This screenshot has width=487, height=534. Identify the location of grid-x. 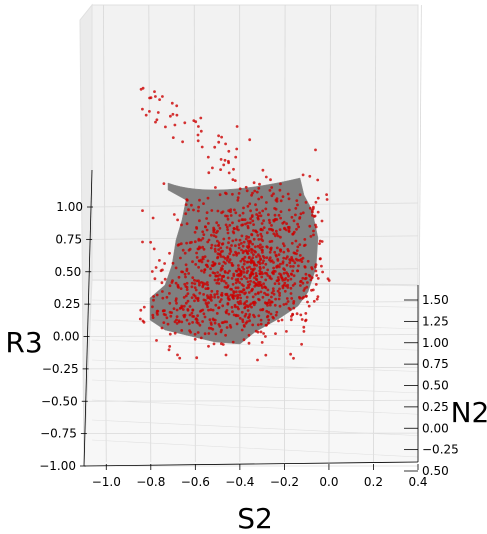
(104, 233).